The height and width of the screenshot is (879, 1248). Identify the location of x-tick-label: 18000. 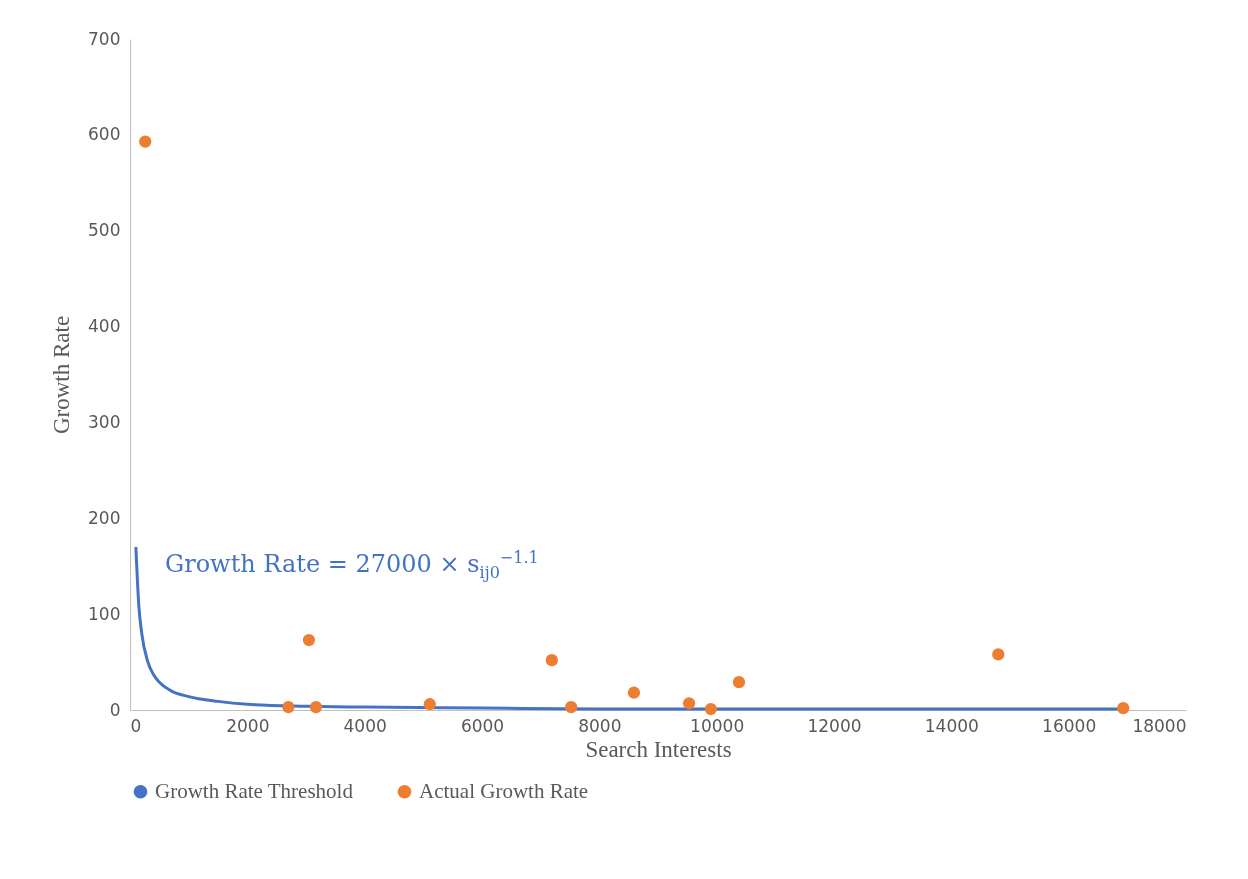
(1159, 725).